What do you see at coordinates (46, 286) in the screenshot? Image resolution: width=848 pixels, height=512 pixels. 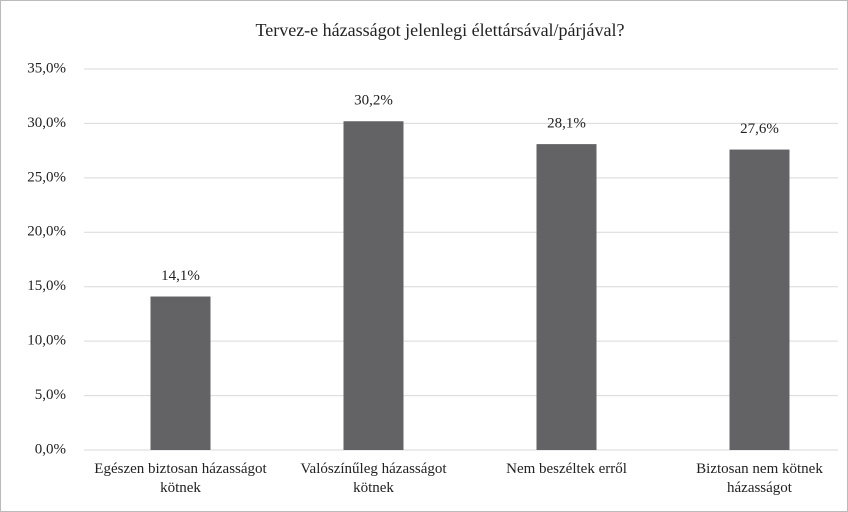 I see `y-tick-label: 15,0%` at bounding box center [46, 286].